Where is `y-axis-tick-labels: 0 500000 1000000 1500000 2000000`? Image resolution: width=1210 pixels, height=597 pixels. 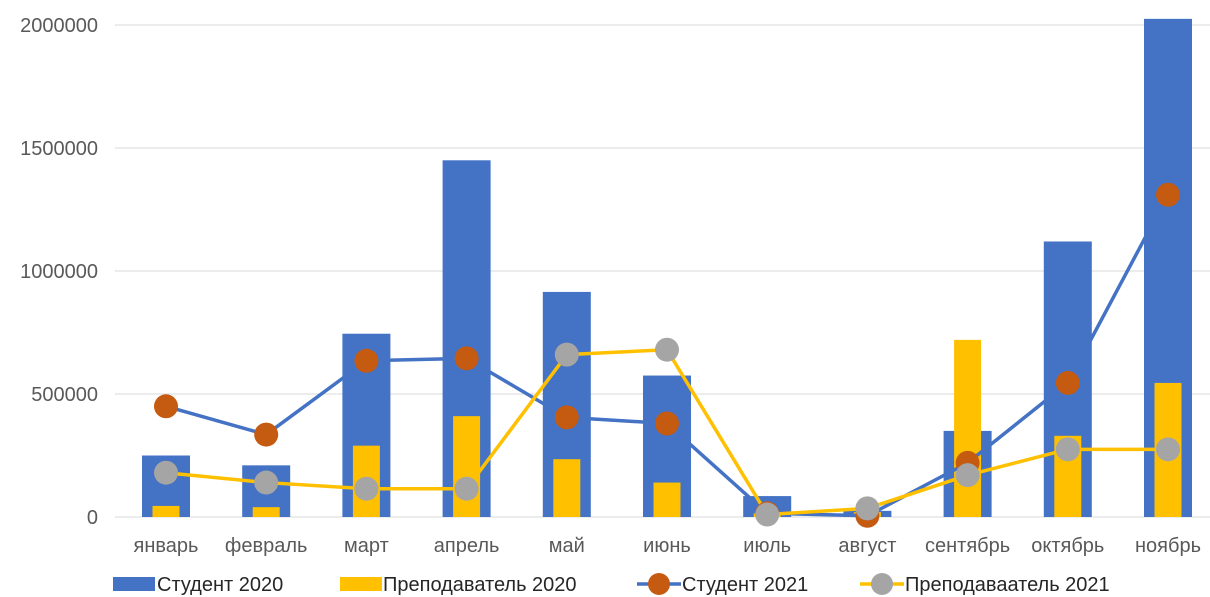
y-axis-tick-labels: 0 500000 1000000 1500000 2000000 is located at coordinates (59, 272).